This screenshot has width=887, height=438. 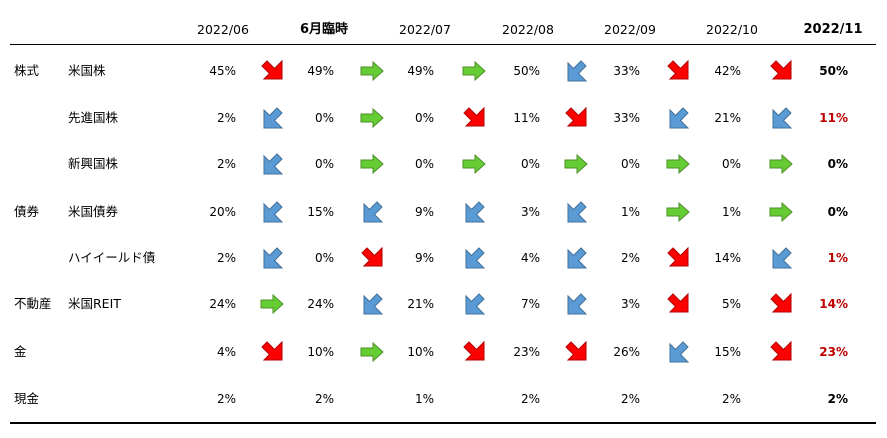 I want to click on column-header: 6月臨時, so click(x=324, y=29).